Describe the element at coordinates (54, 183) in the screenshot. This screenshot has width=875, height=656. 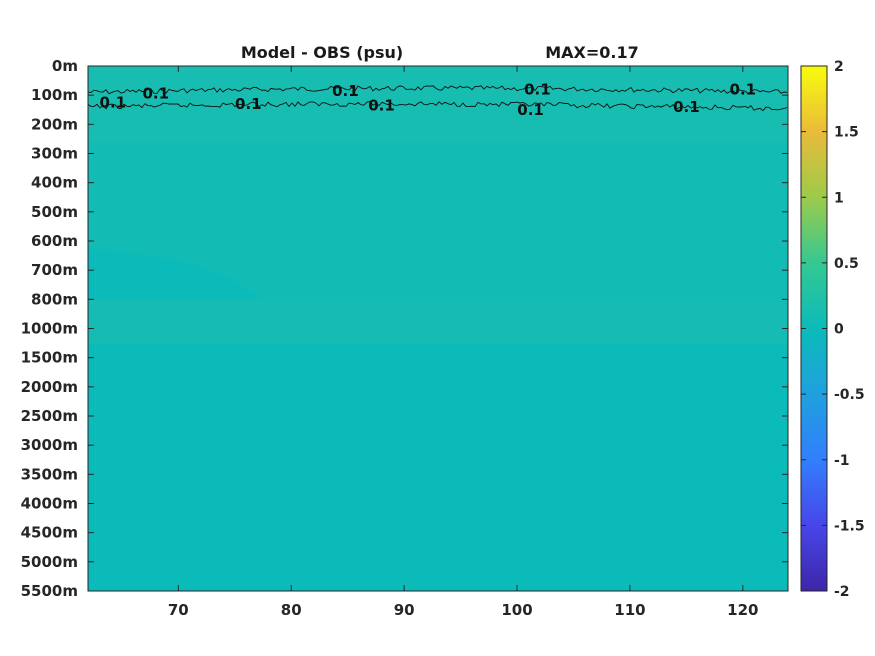
I see `y-tick-label: 400m` at that location.